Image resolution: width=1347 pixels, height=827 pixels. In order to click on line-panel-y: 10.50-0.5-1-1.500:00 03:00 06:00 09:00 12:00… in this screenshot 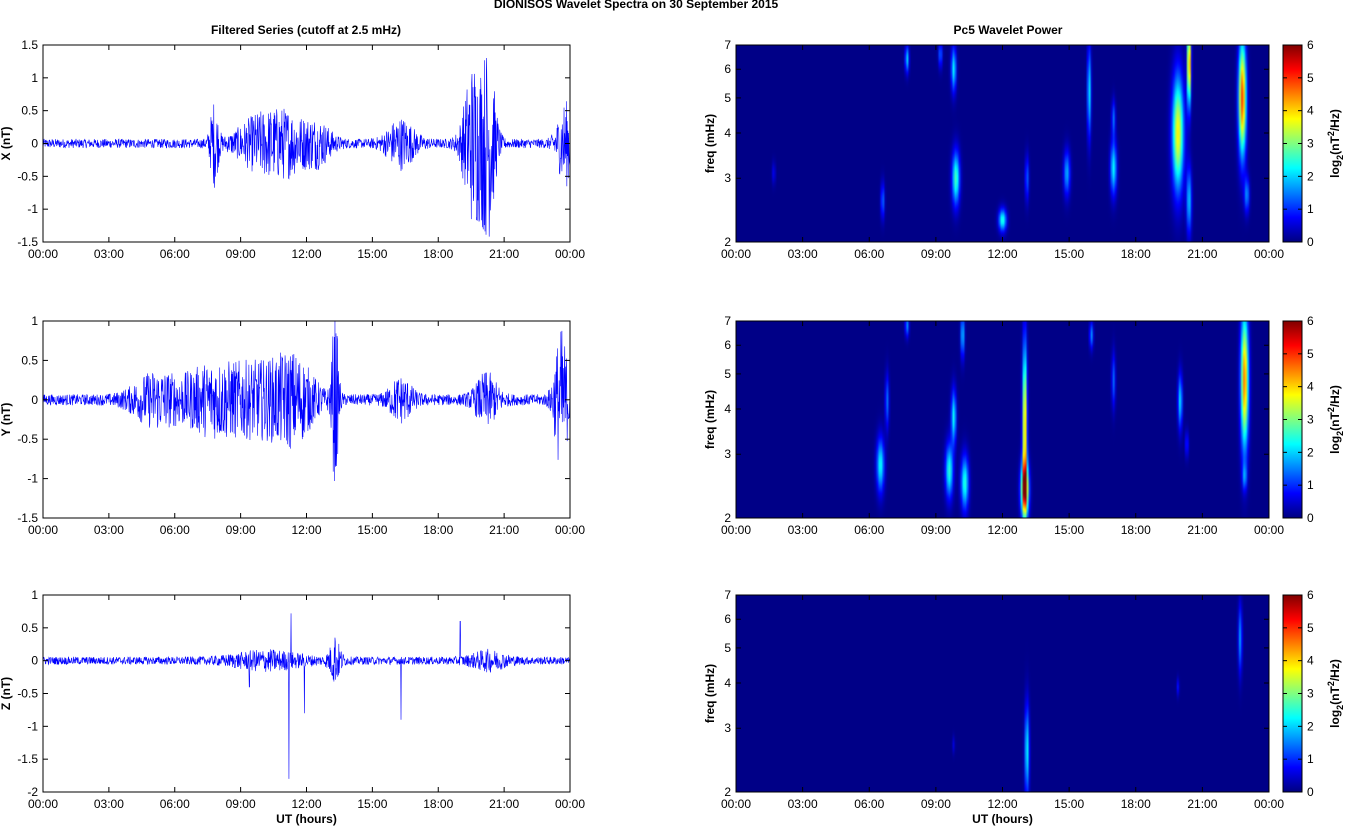, I will do `click(292, 425)`.